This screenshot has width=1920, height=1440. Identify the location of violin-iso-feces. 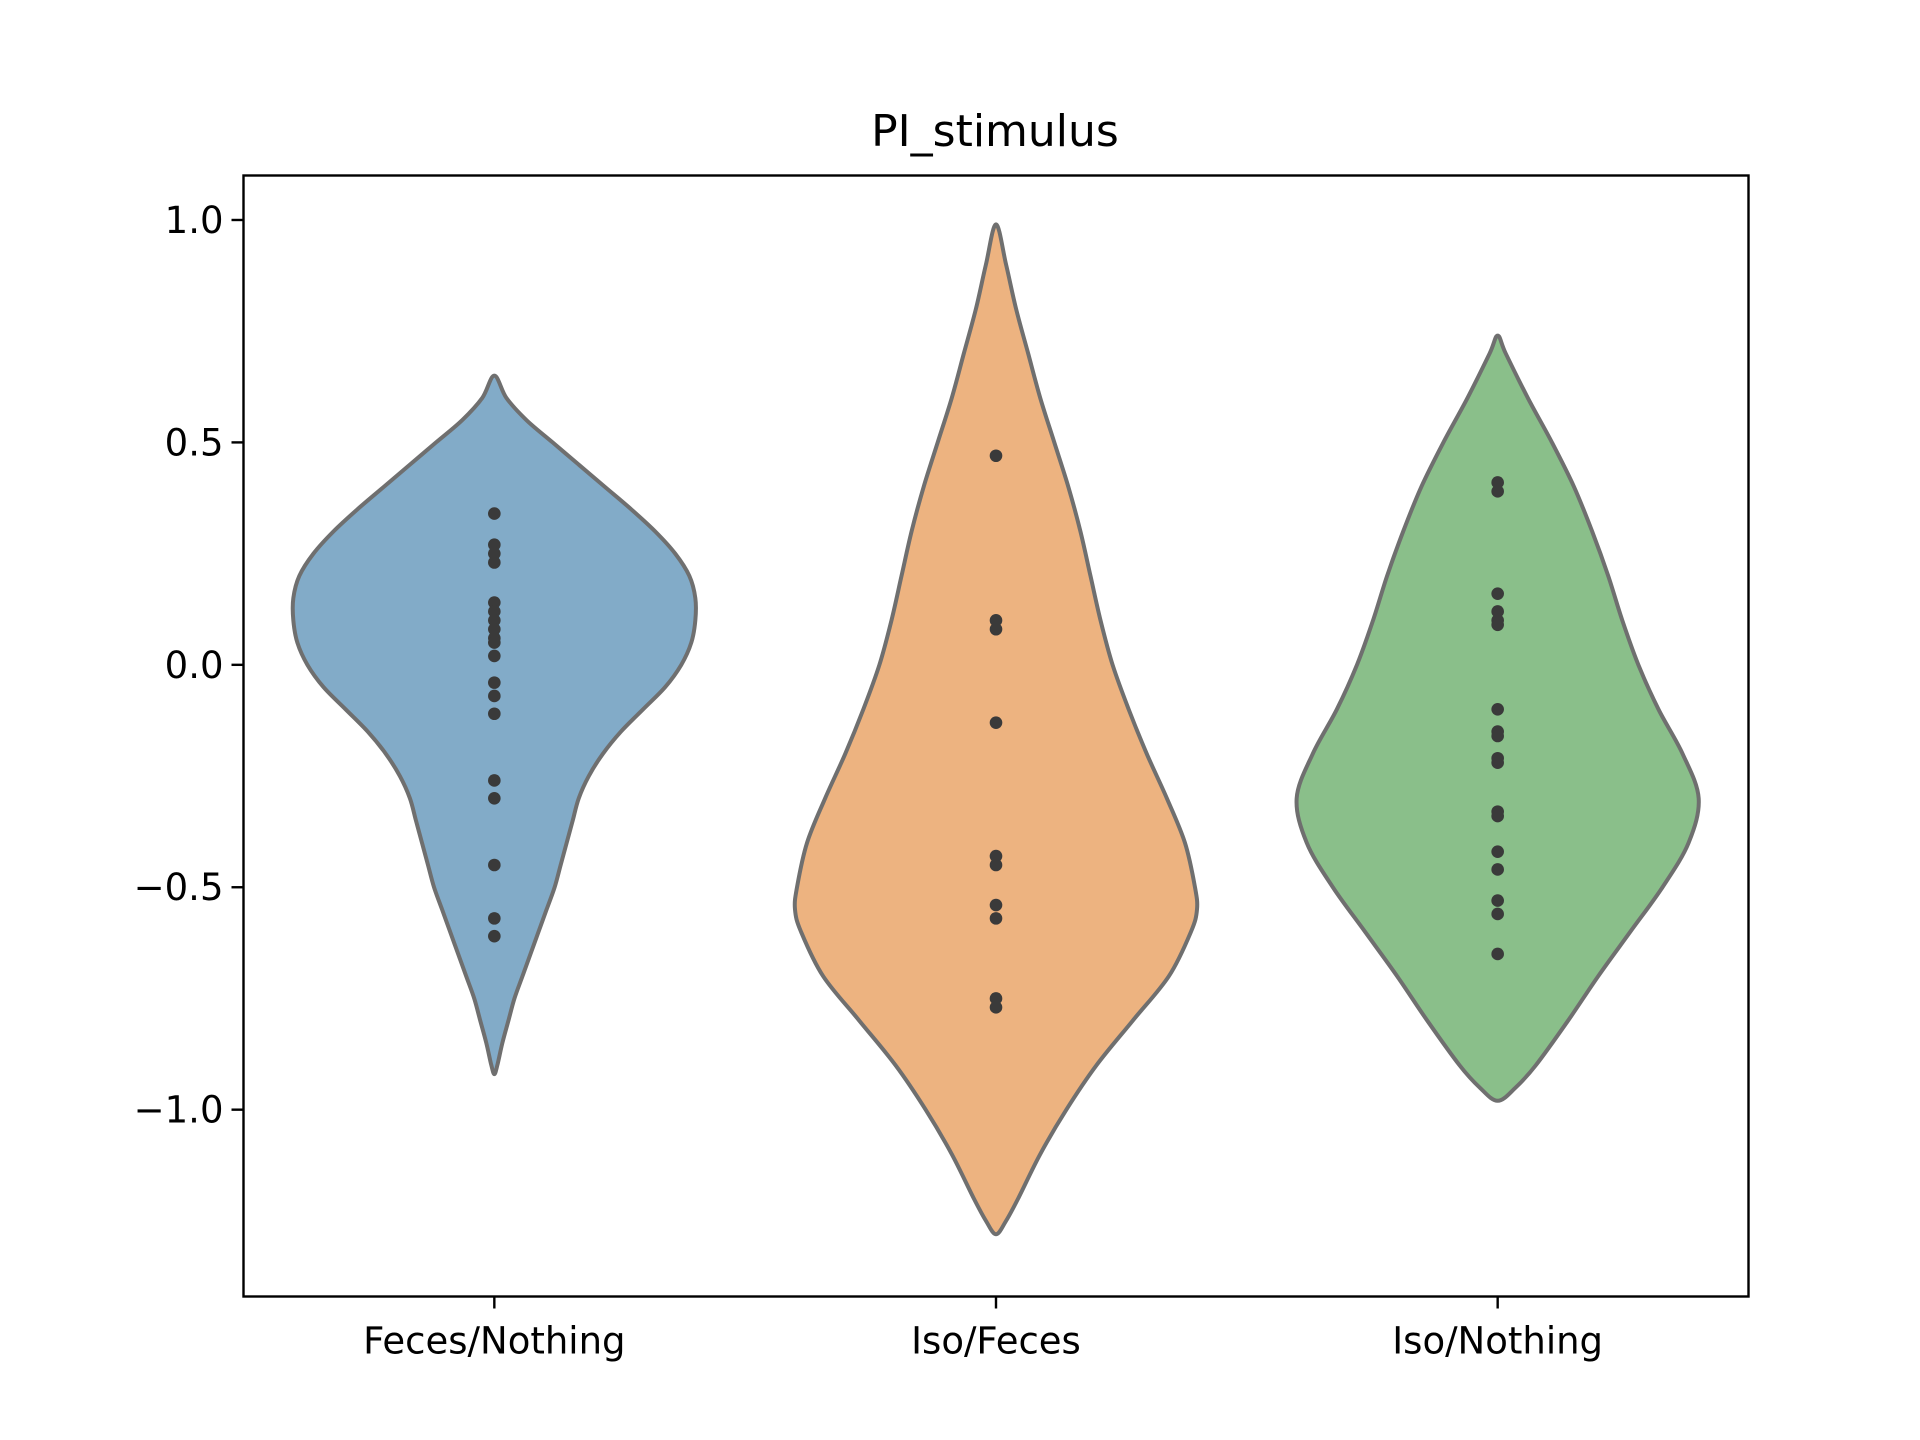
(996, 729).